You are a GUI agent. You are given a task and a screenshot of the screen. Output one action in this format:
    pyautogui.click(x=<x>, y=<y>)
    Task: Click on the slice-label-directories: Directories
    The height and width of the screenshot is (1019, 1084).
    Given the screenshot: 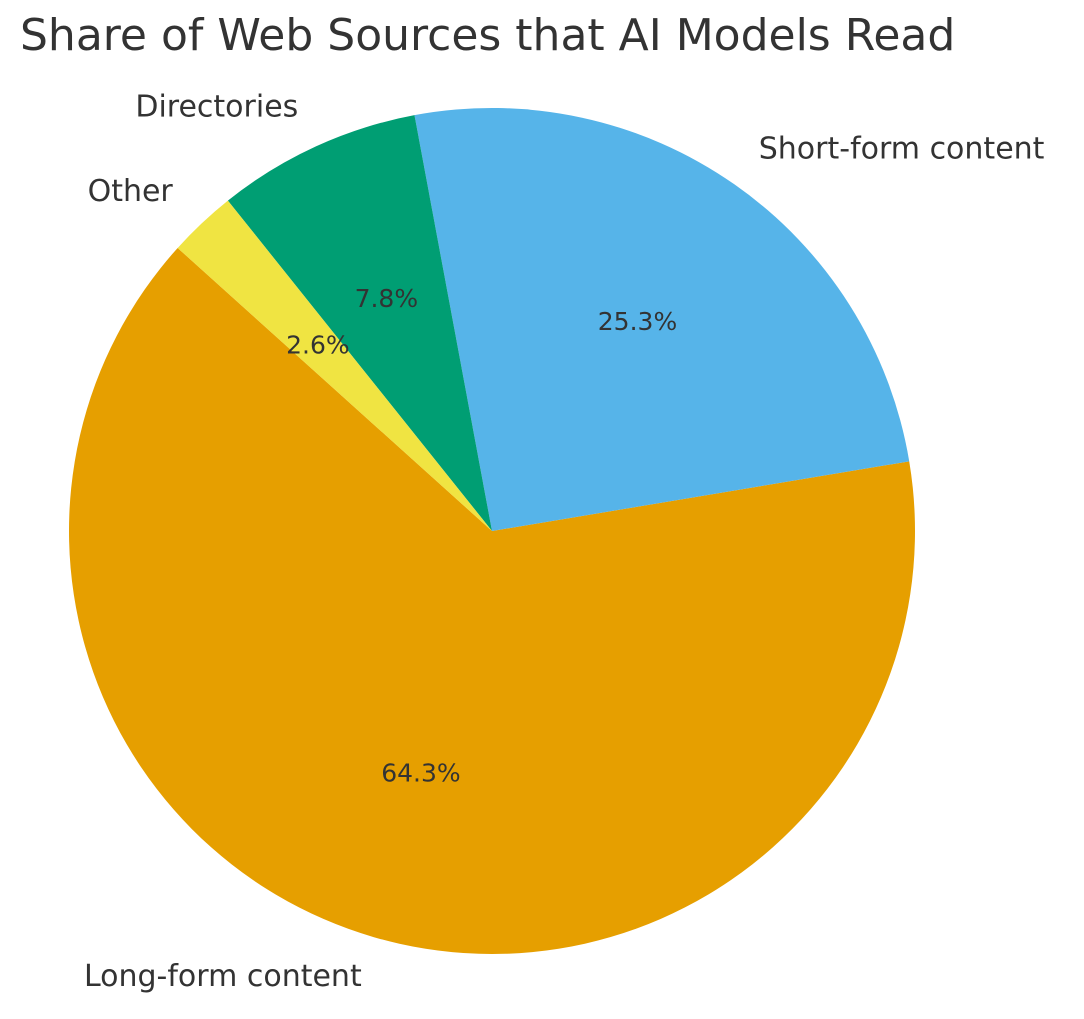 What is the action you would take?
    pyautogui.click(x=216, y=106)
    